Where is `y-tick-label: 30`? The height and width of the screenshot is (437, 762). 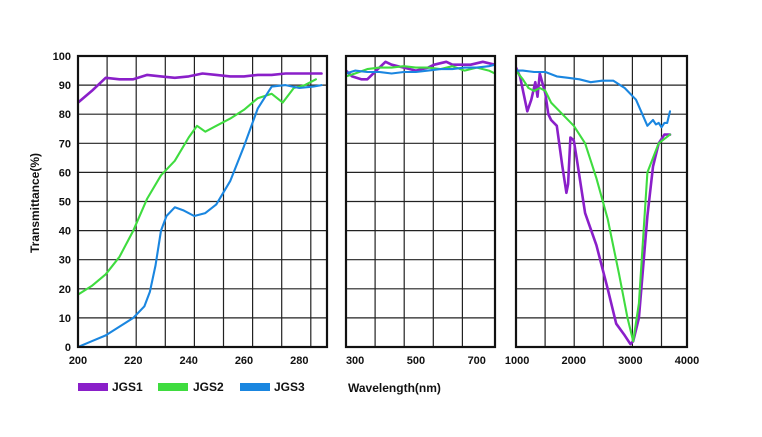 y-tick-label: 30 is located at coordinates (65, 261).